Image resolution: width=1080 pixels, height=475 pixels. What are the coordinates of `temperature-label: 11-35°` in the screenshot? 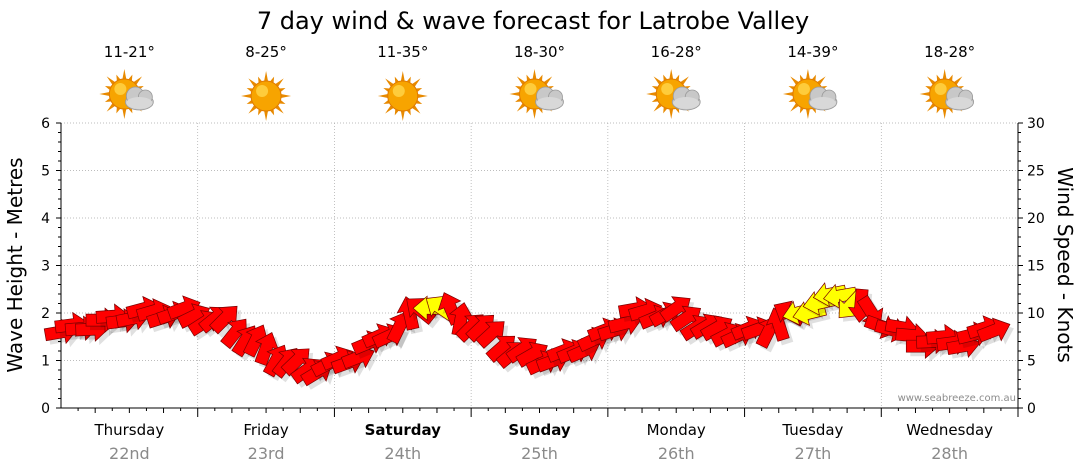 It's located at (402, 52).